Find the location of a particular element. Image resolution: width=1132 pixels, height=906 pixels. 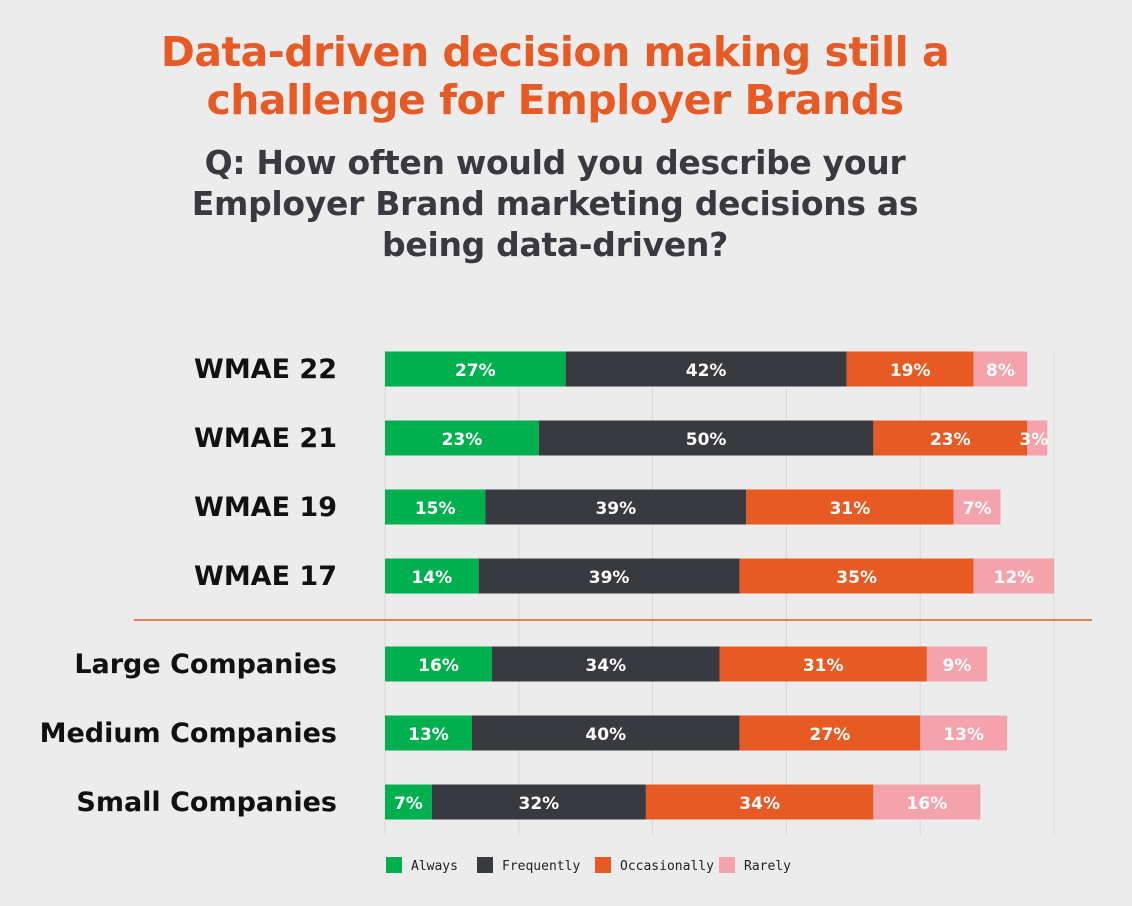

title-line-2: challenge for Employer Brands is located at coordinates (555, 100).